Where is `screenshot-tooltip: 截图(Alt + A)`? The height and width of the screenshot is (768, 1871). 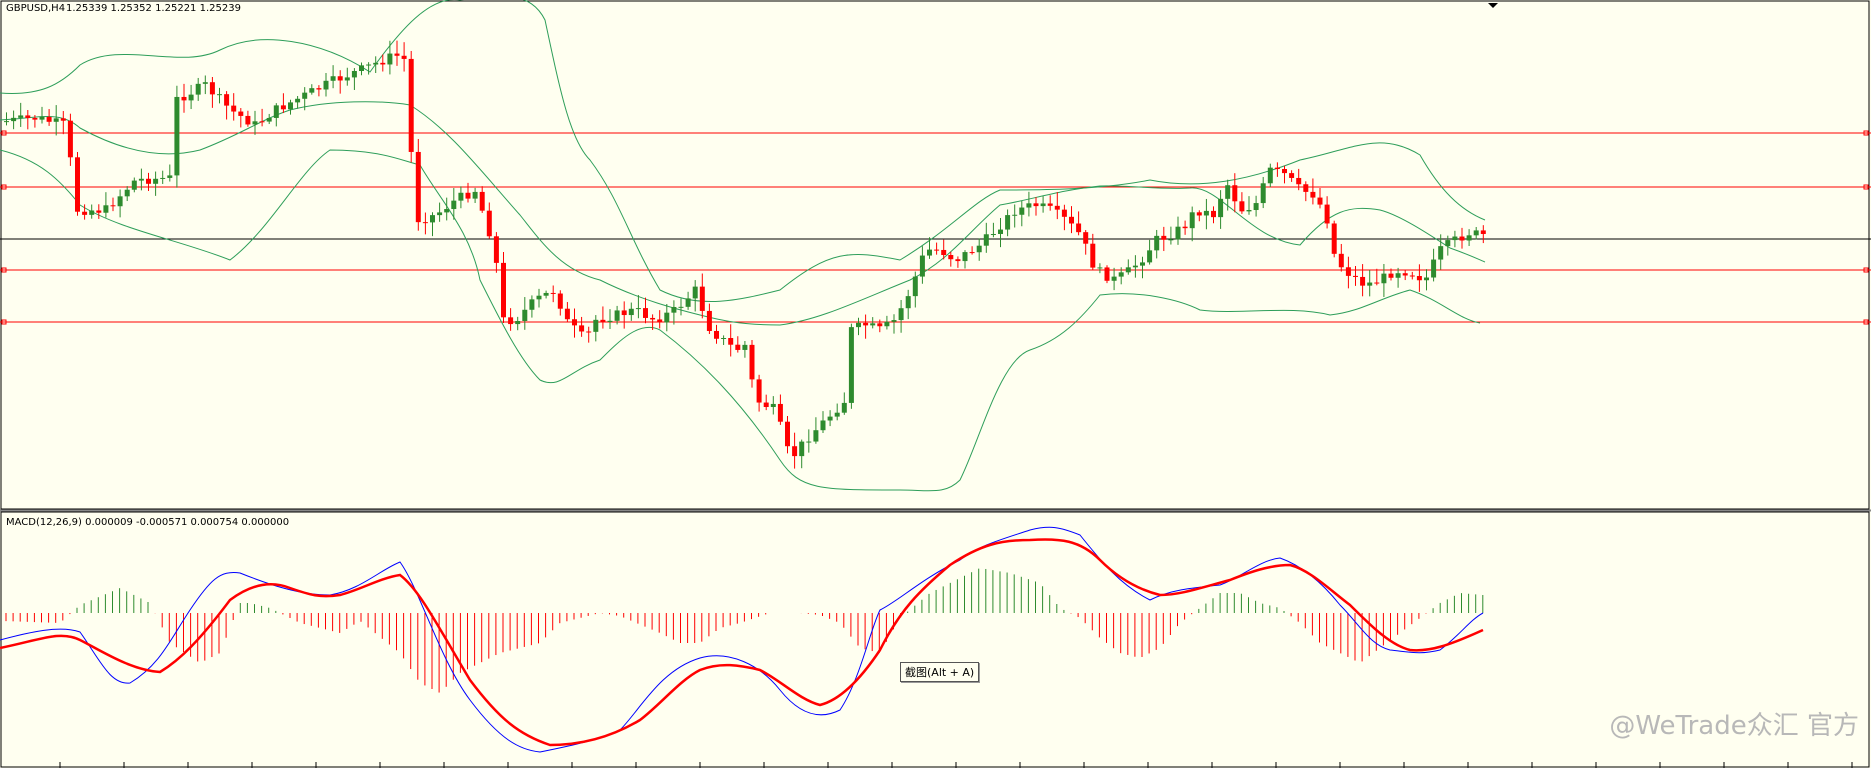 screenshot-tooltip: 截图(Alt + A) is located at coordinates (940, 672).